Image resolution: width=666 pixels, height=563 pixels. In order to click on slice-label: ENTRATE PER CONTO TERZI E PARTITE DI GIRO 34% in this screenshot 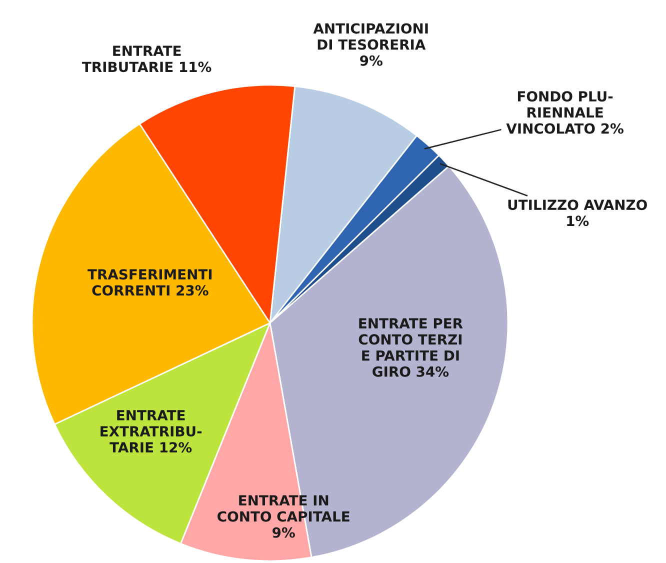, I will do `click(410, 347)`.